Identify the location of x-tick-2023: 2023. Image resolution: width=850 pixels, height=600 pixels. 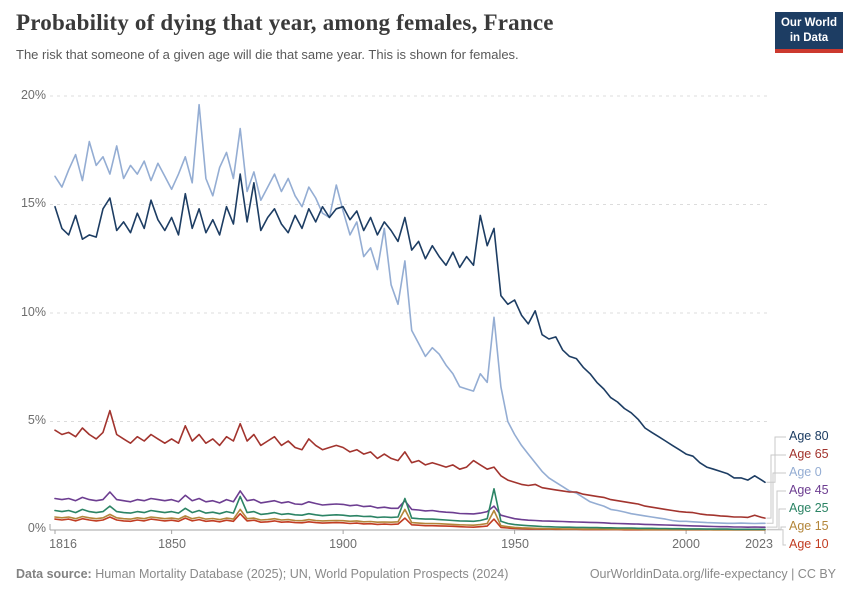
(759, 544).